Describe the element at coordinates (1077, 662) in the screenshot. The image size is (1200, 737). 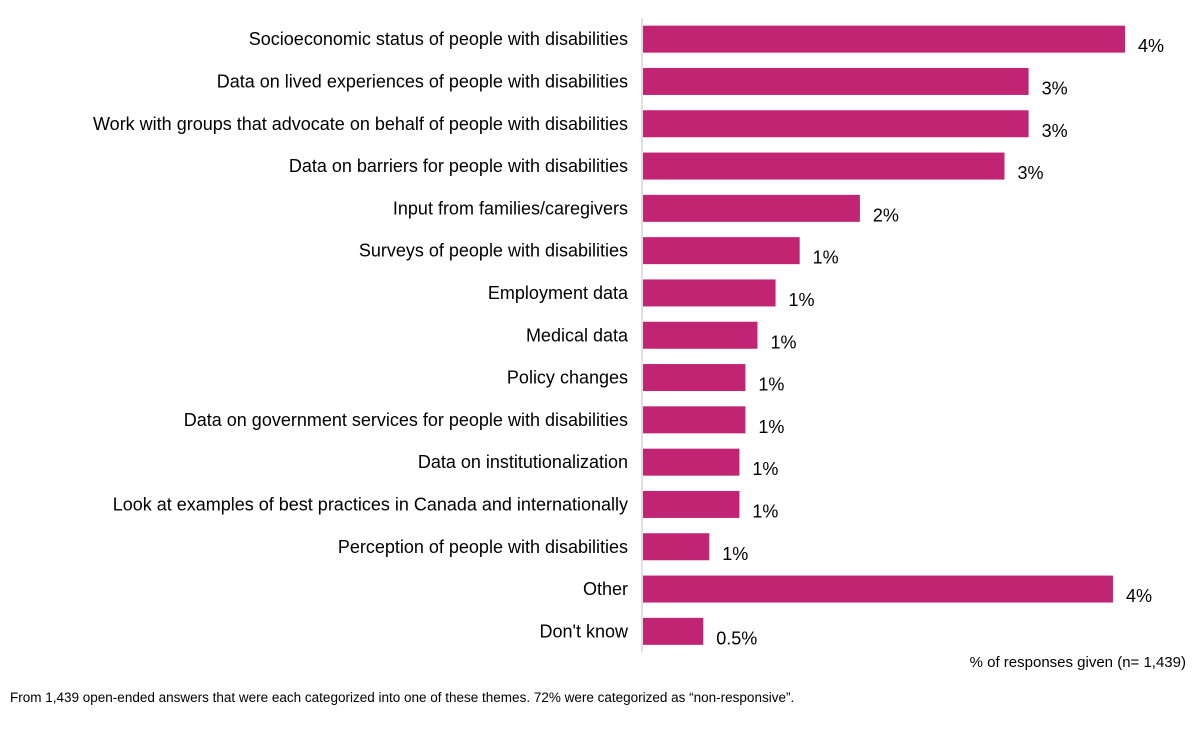
I see `x-axis-title: % of responses given (n= 1,439)` at that location.